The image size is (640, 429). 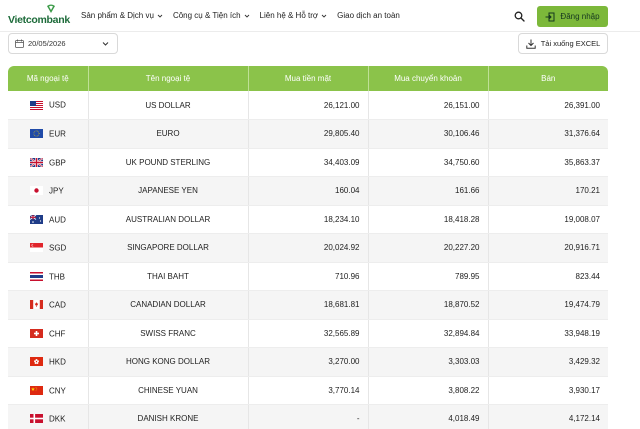 I want to click on cell-sell: 33,948.19, so click(x=548, y=333).